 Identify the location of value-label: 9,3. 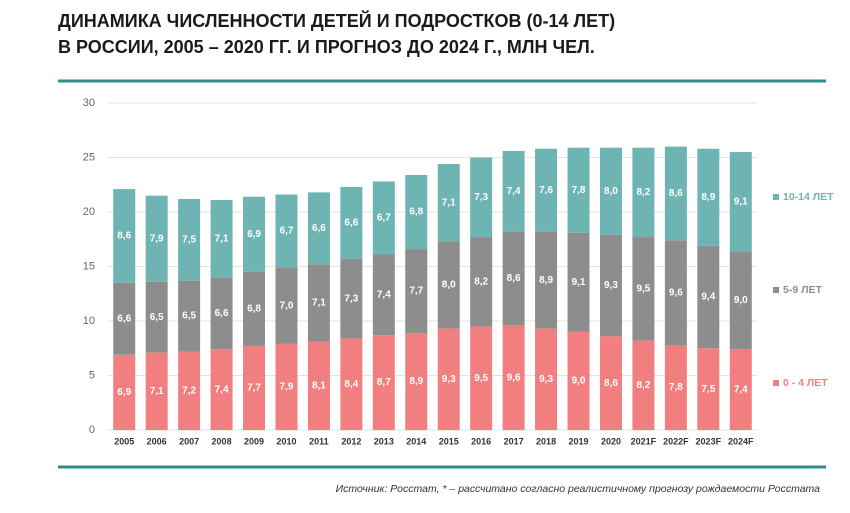
(611, 285).